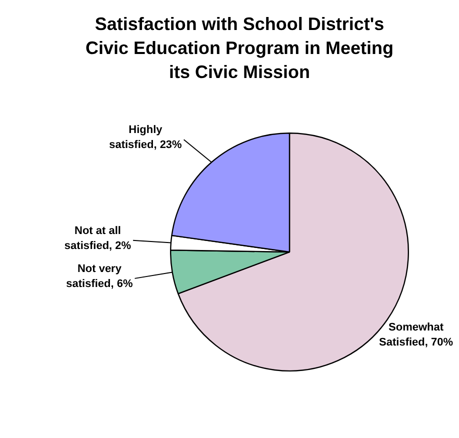  I want to click on slice-label: Somewhat Satisfied, 70%, so click(416, 334).